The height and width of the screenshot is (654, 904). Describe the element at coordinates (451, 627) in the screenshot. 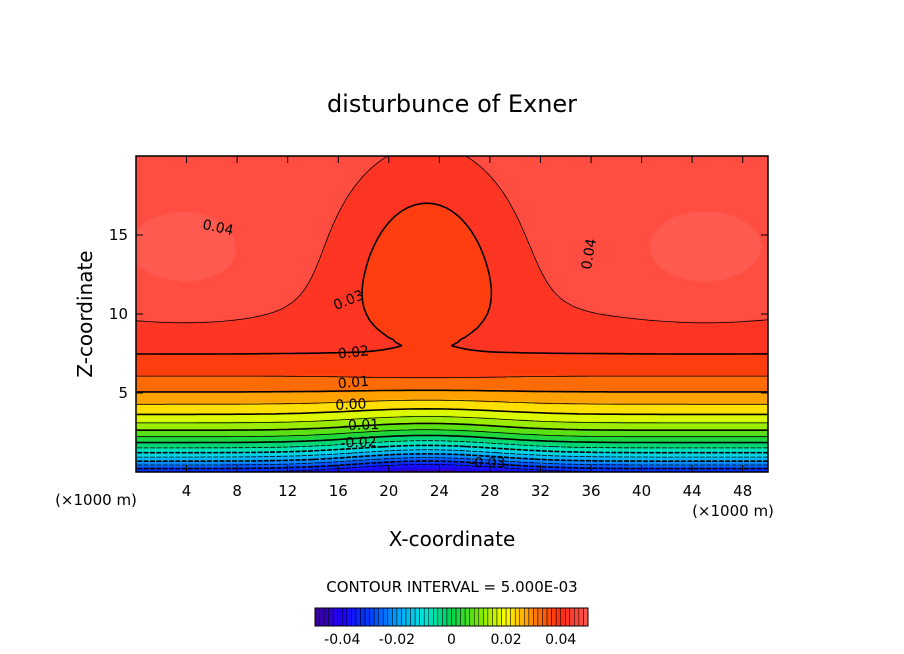

I see `colorbar: -0.04 -0.02 0 0.02 0.04` at that location.